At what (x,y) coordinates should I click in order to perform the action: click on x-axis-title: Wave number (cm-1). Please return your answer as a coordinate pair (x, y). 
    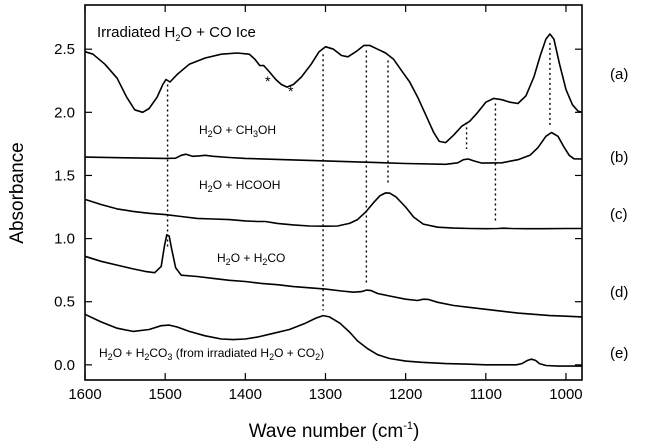
    Looking at the image, I should click on (334, 431).